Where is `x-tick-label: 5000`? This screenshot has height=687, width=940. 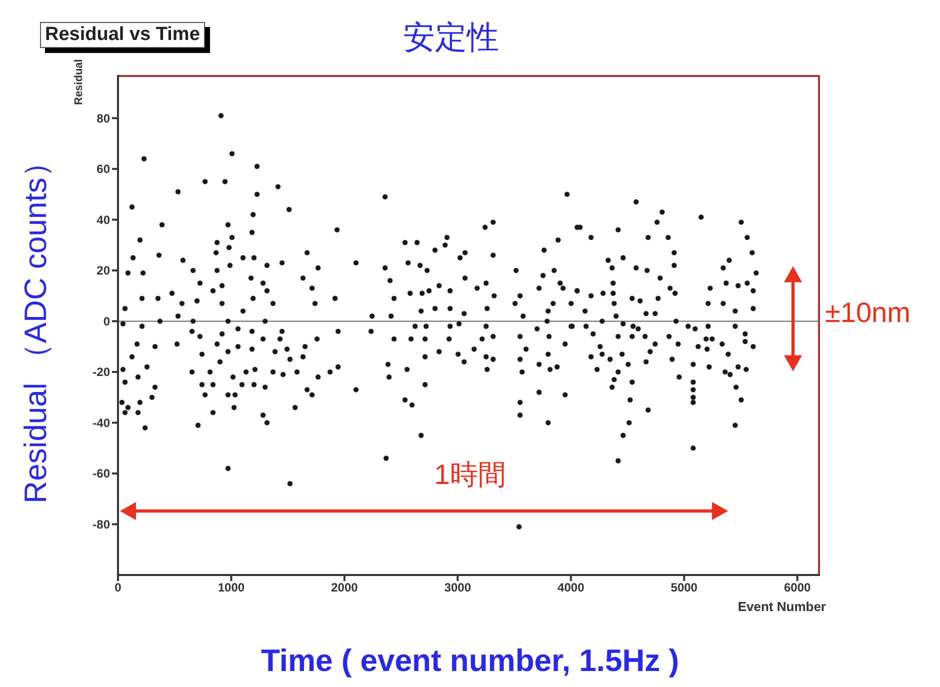 x-tick-label: 5000 is located at coordinates (684, 587).